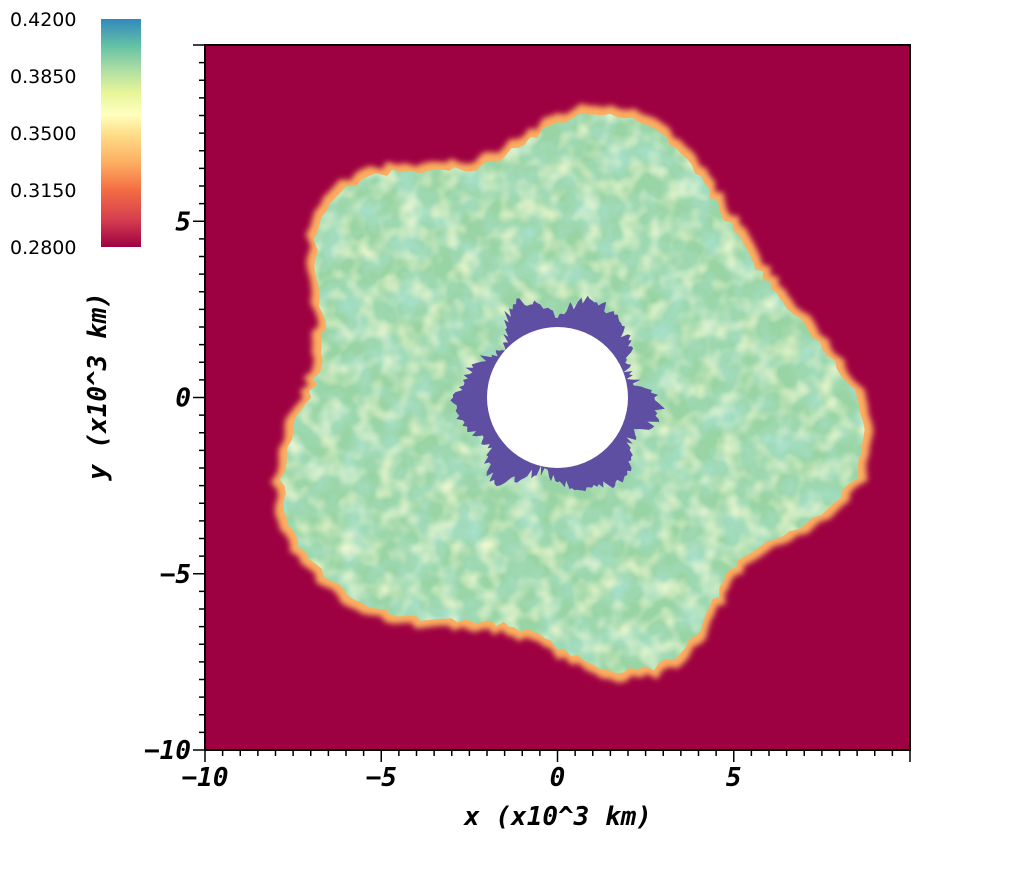 This screenshot has height=883, width=1024. I want to click on colorbar-tick-label: 0.3850, so click(43, 77).